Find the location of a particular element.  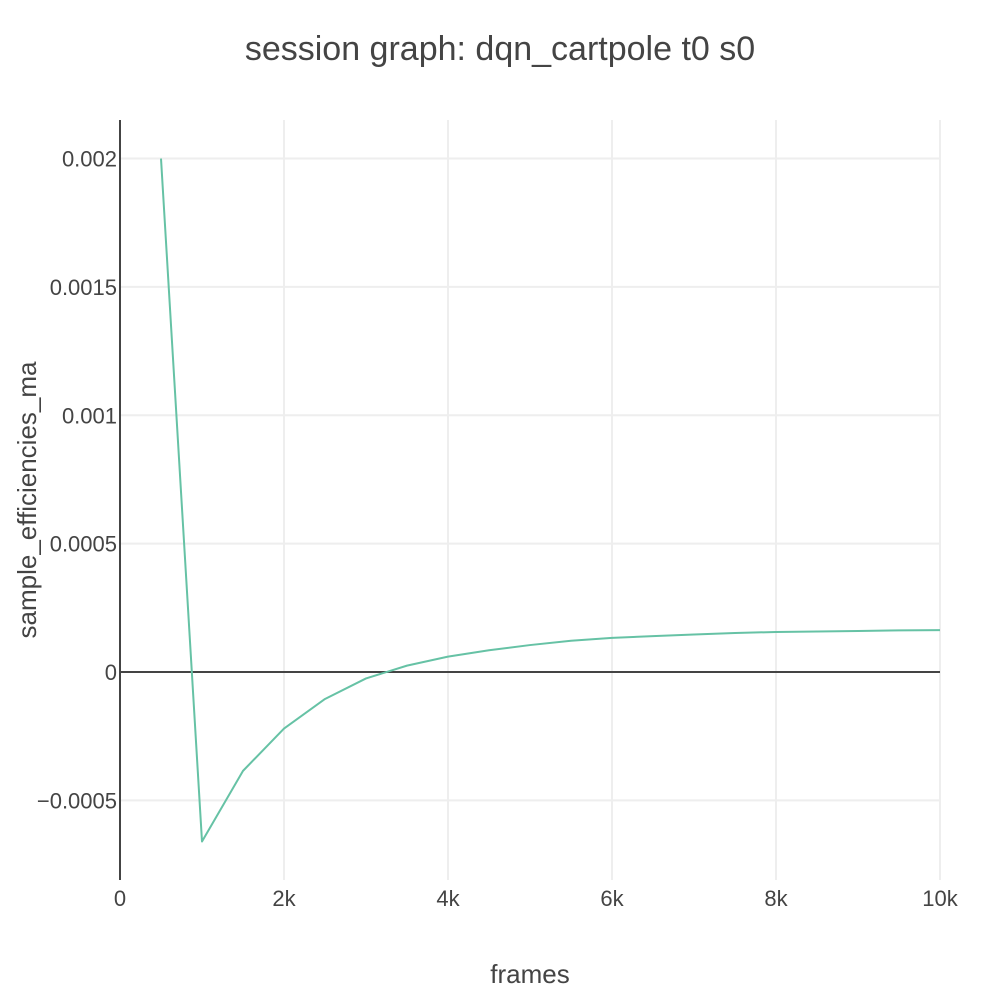

y-tick-label: 0.0005 is located at coordinates (83, 544).